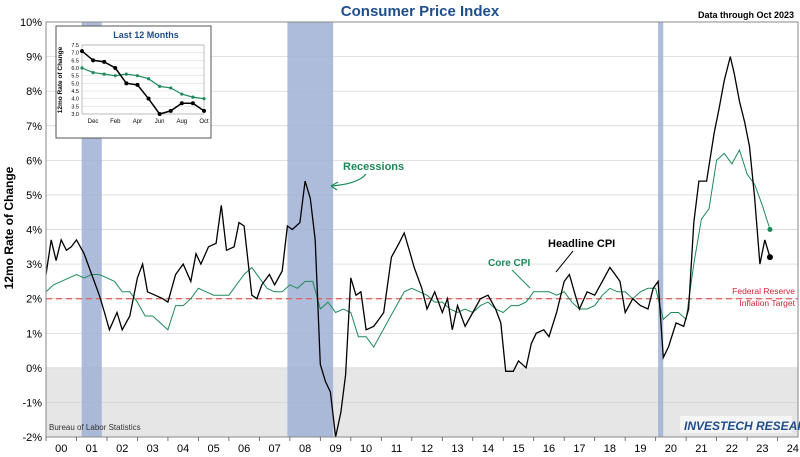  I want to click on core-cpi-latest-point, so click(770, 229).